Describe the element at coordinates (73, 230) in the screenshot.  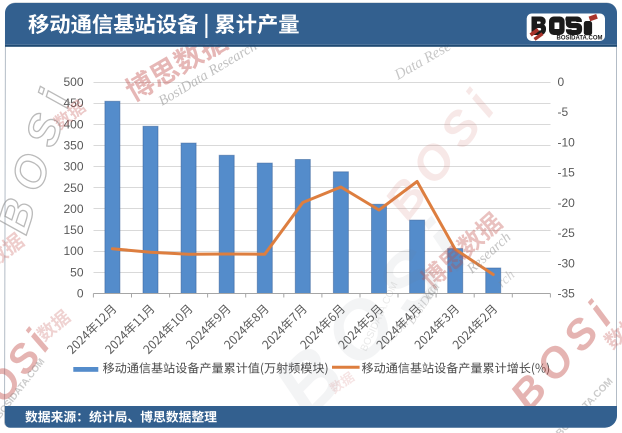
I see `svg-text: 150` at that location.